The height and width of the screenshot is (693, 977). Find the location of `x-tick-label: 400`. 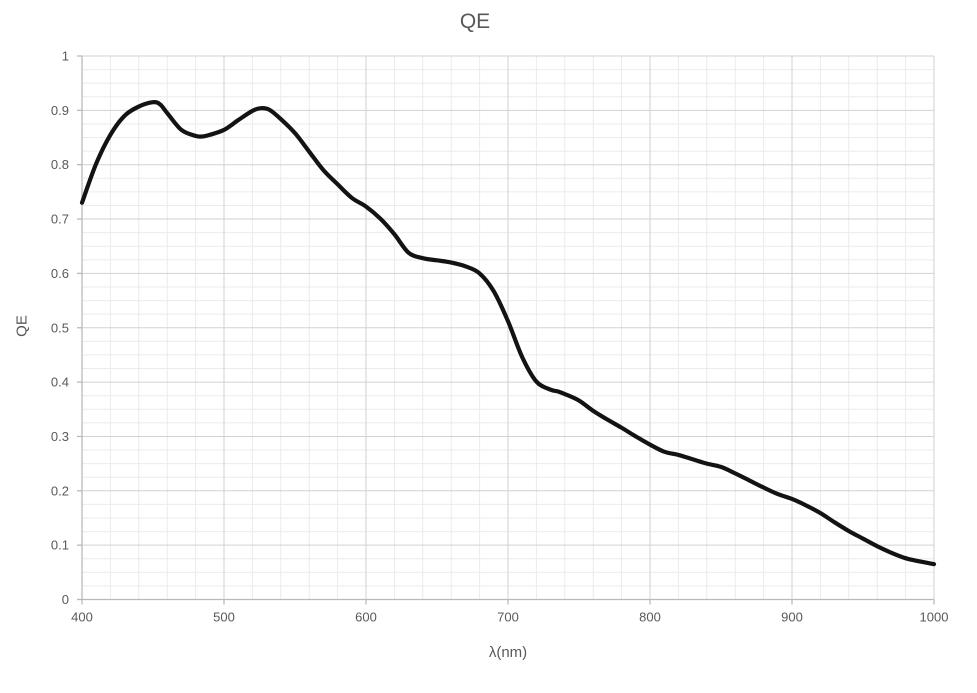

x-tick-label: 400 is located at coordinates (82, 617).